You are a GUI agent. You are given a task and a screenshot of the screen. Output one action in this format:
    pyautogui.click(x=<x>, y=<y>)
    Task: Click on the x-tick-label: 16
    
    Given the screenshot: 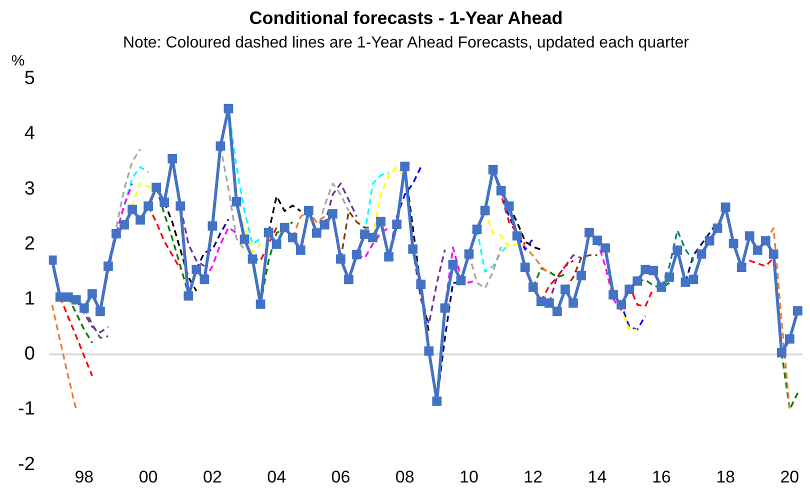 What is the action you would take?
    pyautogui.click(x=661, y=476)
    